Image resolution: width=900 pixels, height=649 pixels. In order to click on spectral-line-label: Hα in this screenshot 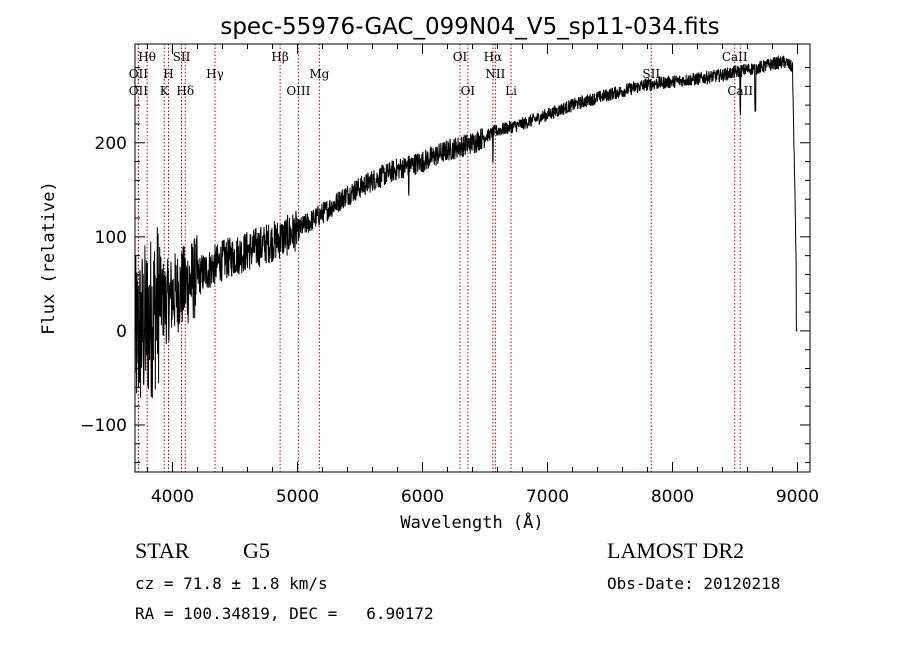, I will do `click(493, 57)`.